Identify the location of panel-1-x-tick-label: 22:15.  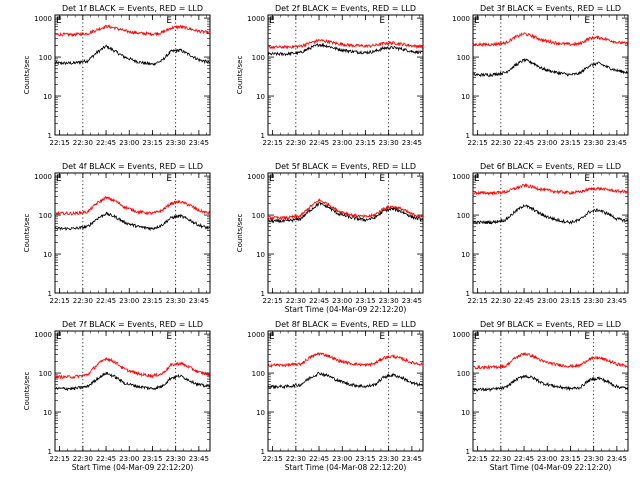
(60, 143).